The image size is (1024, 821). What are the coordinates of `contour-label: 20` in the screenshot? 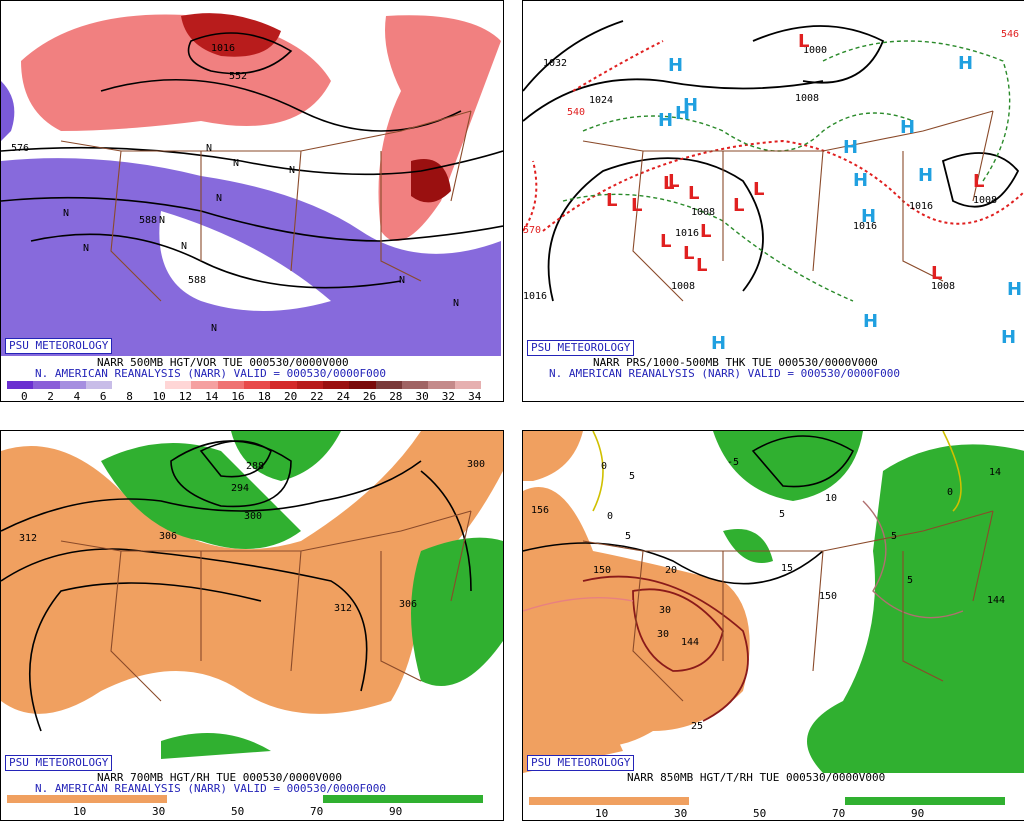 It's located at (671, 570).